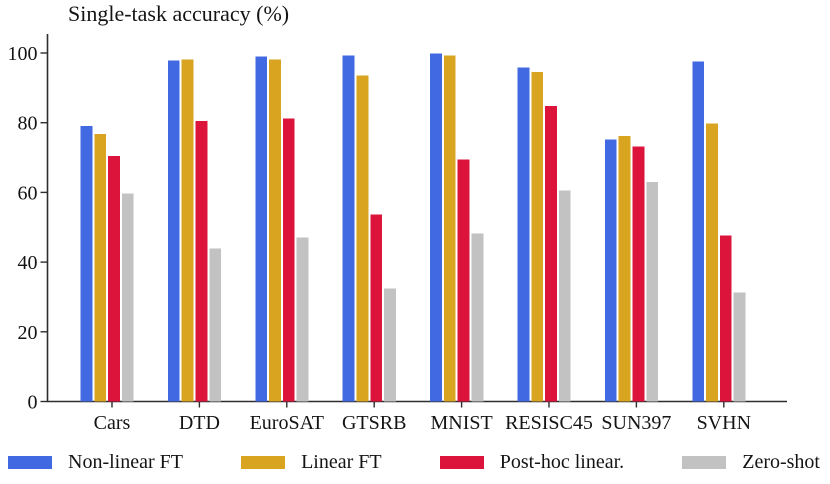 The height and width of the screenshot is (484, 830). Describe the element at coordinates (187, 230) in the screenshot. I see `bar-dtd-linear-ft` at that location.